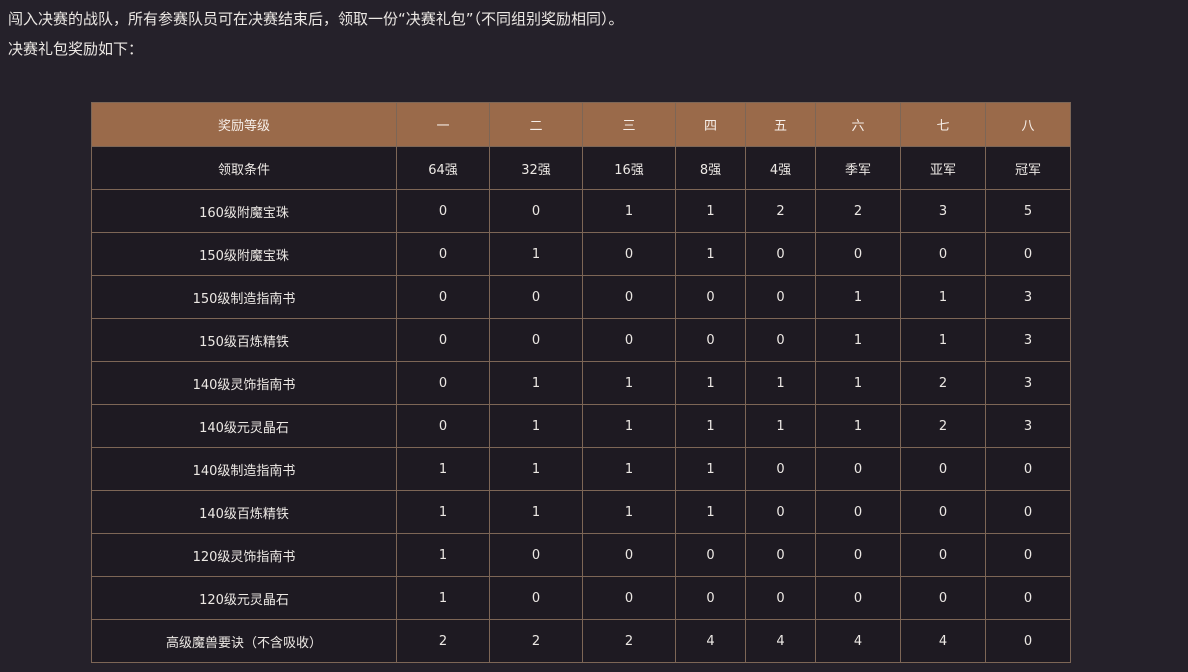 Image resolution: width=1188 pixels, height=672 pixels. I want to click on table-row: 领取条件 64强 32强 16强 8强 4强 季军 亚军 冠军, so click(581, 168).